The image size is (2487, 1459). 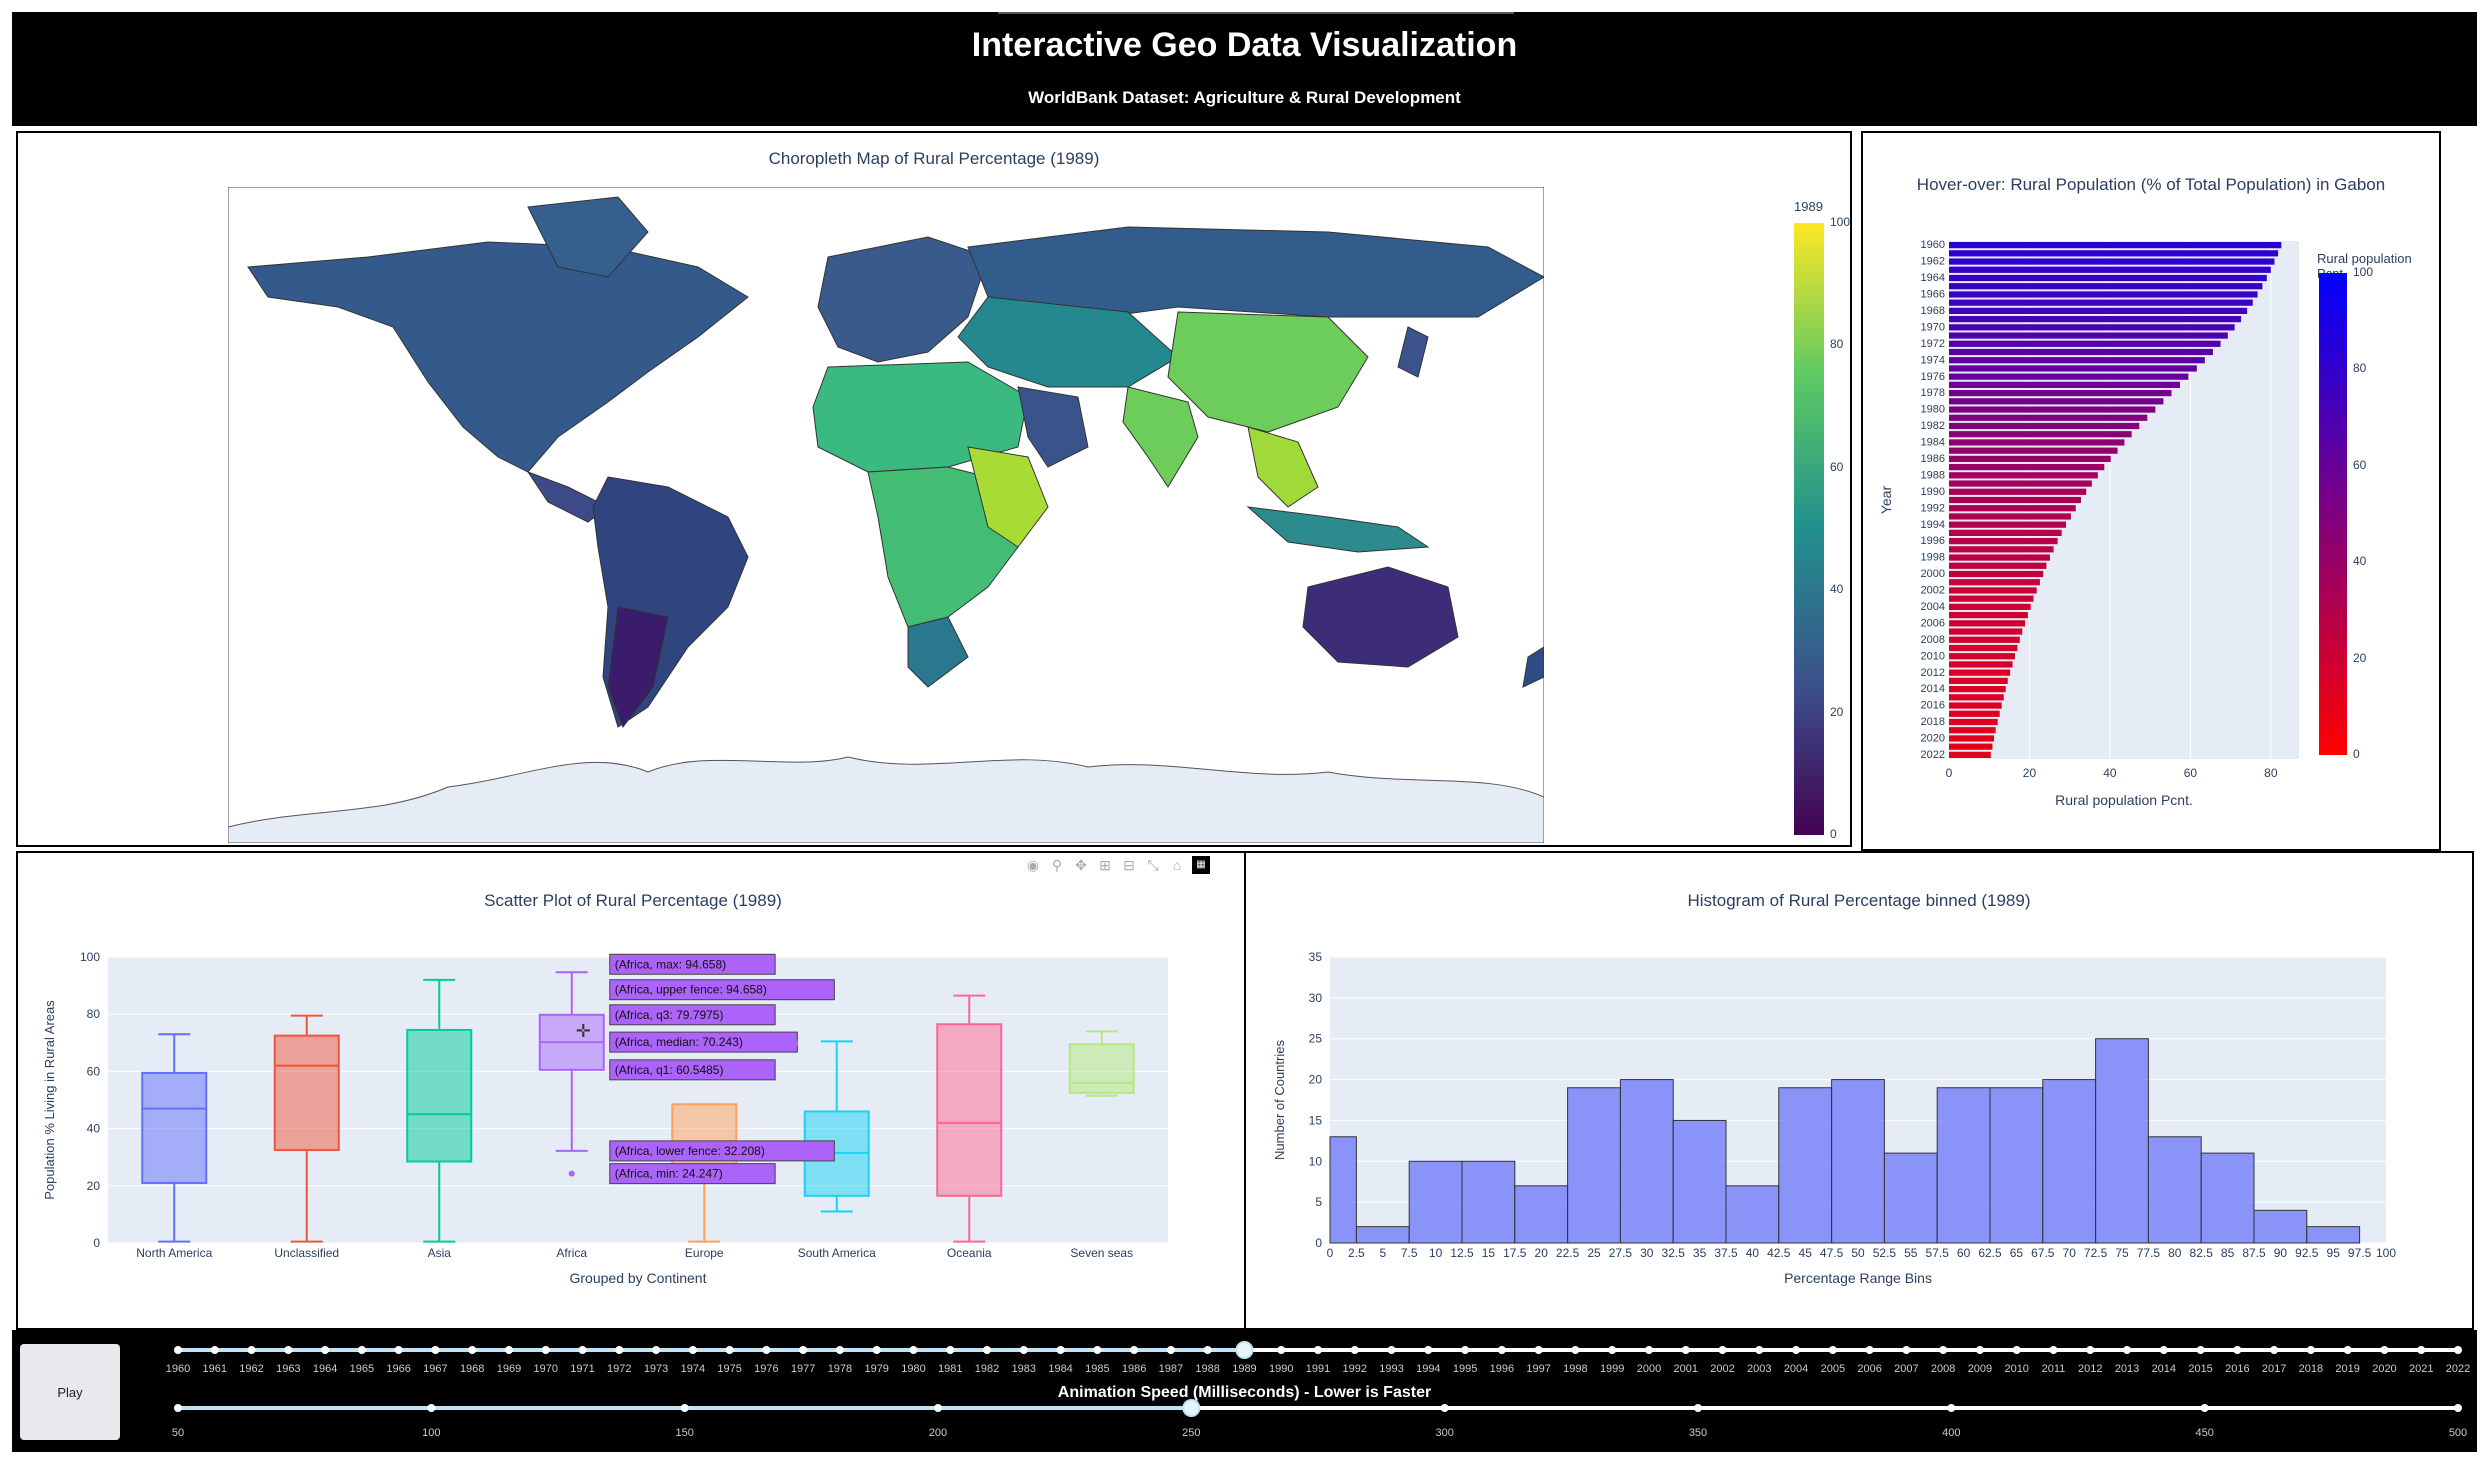 What do you see at coordinates (1318, 1369) in the screenshot?
I see `slider-label: 1991` at bounding box center [1318, 1369].